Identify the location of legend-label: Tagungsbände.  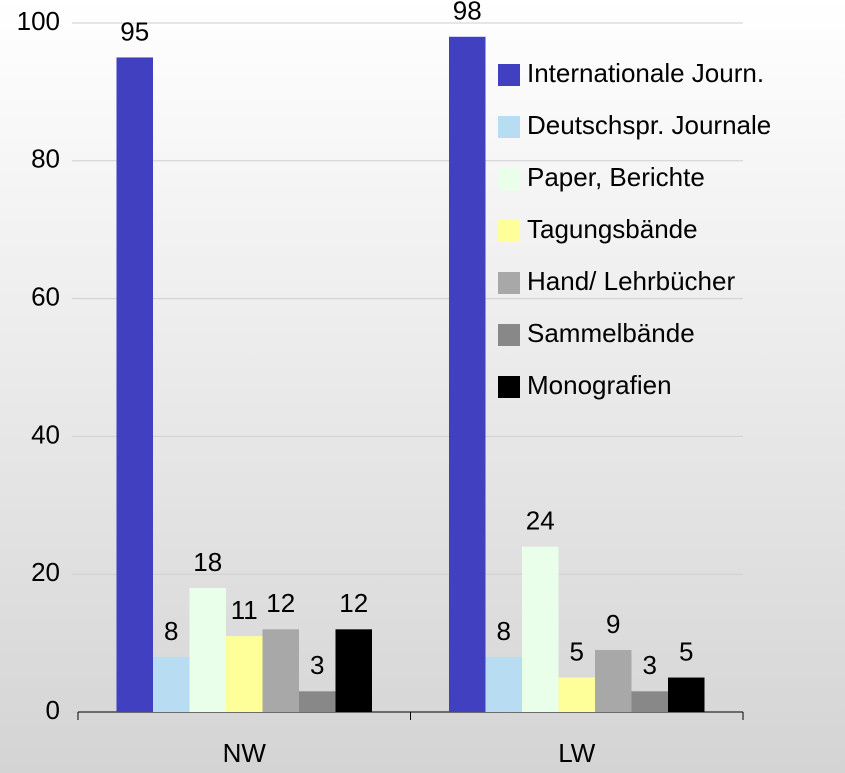
(612, 229).